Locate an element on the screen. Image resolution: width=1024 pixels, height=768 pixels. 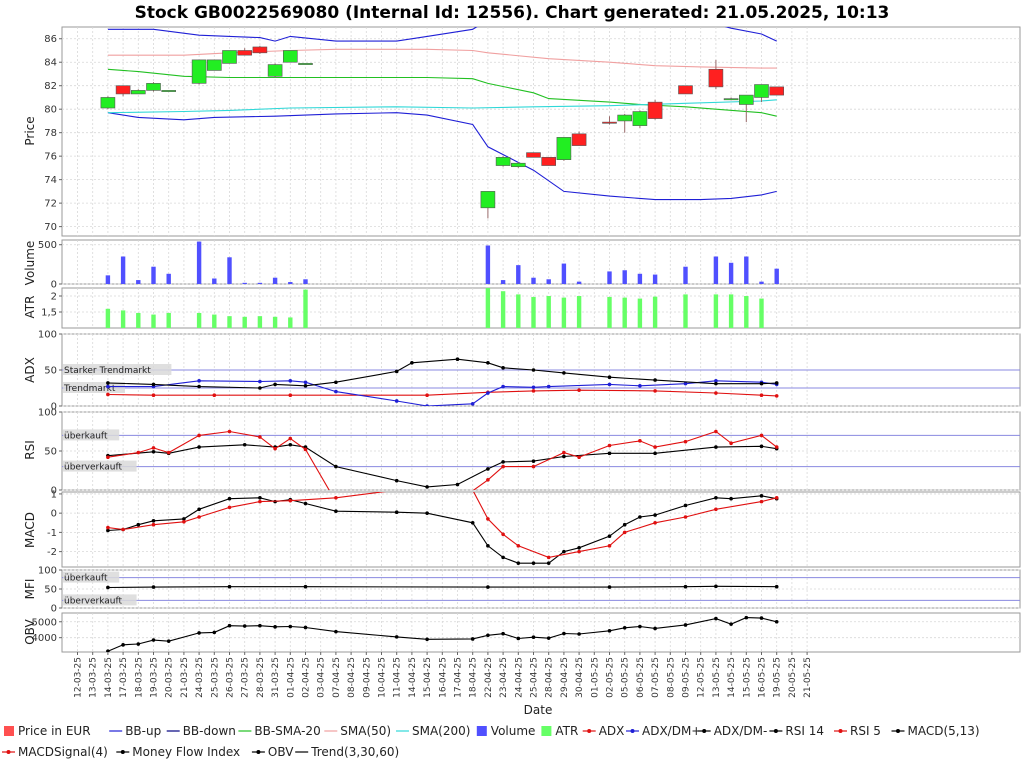
obv-series-group is located at coordinates (442, 633).